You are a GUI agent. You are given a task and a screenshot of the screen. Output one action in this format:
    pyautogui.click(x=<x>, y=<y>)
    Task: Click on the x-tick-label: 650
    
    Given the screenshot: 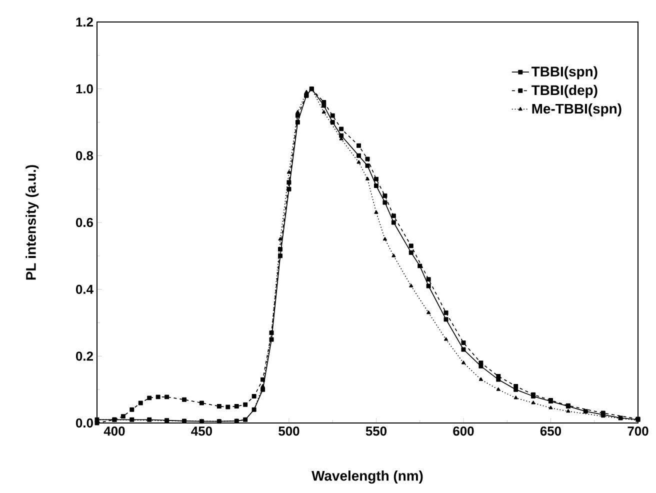 What is the action you would take?
    pyautogui.click(x=551, y=431)
    